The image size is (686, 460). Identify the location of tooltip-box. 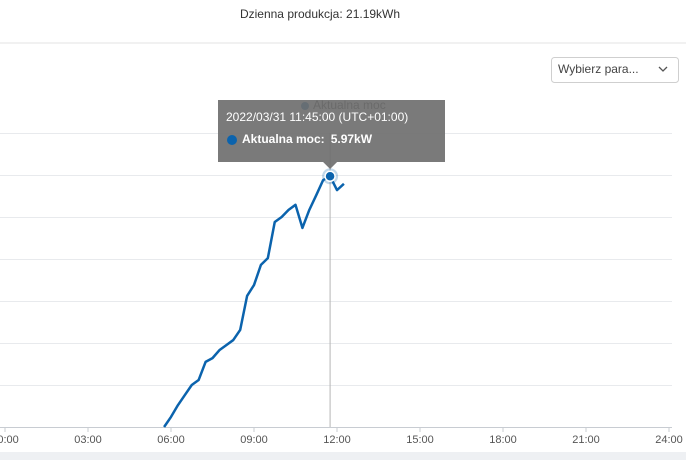
(331, 134).